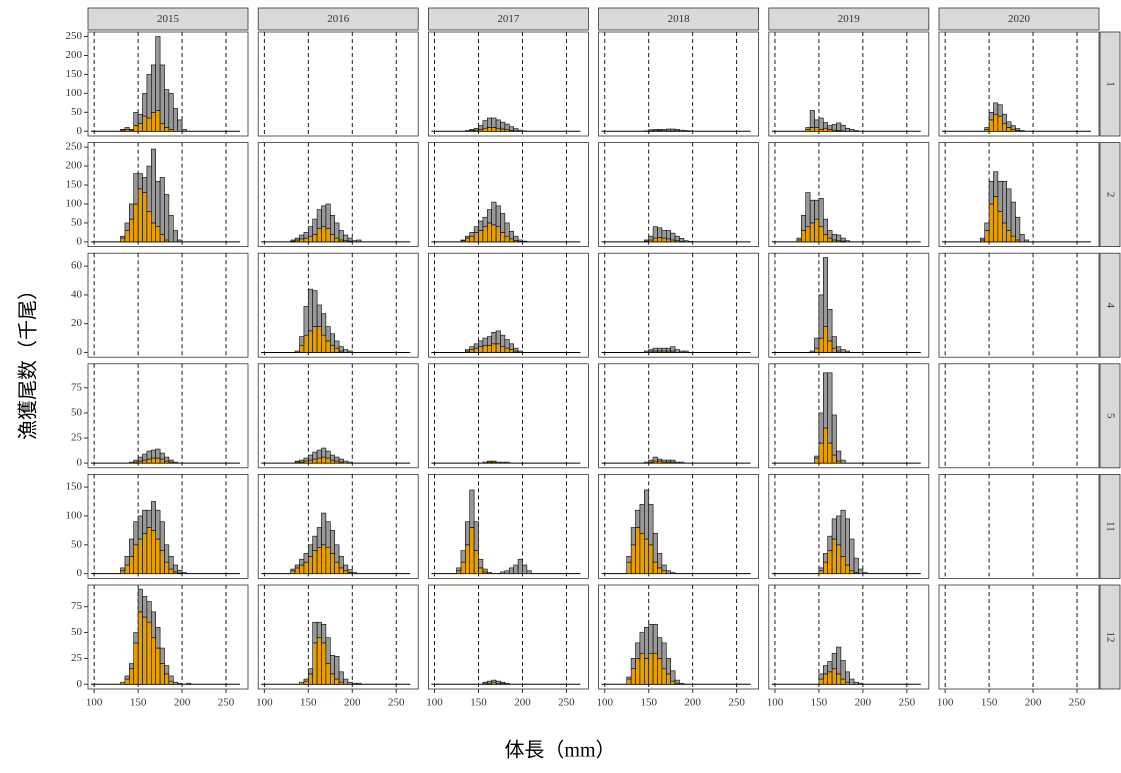 The image size is (1121, 773). What do you see at coordinates (1110, 84) in the screenshot?
I see `row-strip-label: 1` at bounding box center [1110, 84].